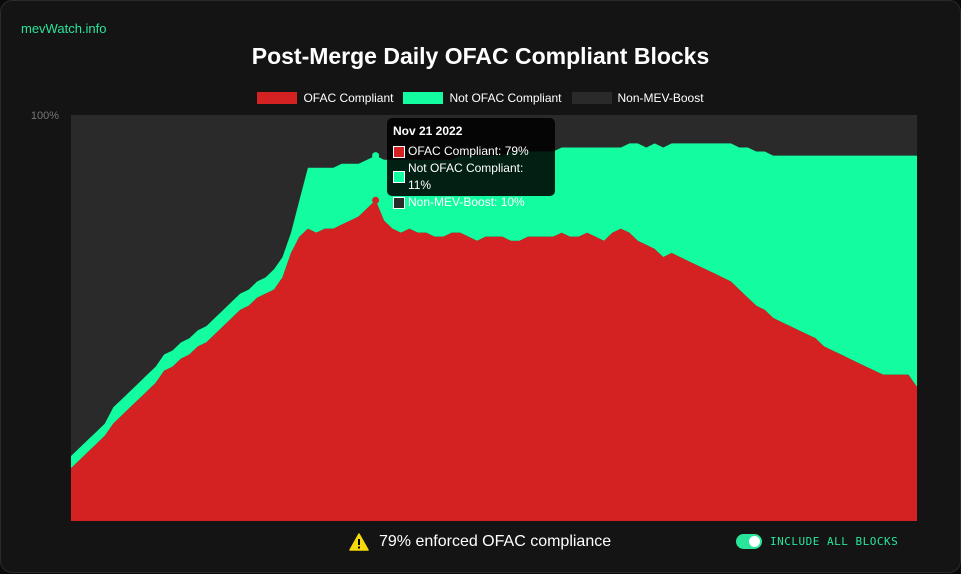  What do you see at coordinates (505, 98) in the screenshot?
I see `legend-label-not-ofac: Not OFAC Compliant` at bounding box center [505, 98].